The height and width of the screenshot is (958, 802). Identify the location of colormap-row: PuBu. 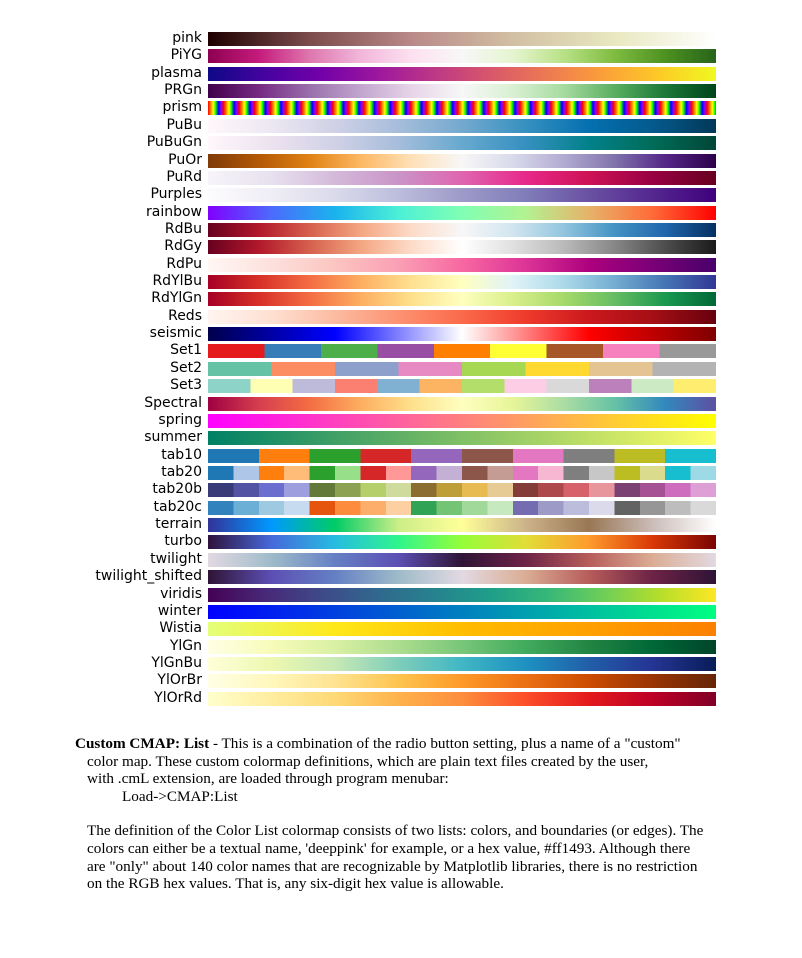
(401, 125).